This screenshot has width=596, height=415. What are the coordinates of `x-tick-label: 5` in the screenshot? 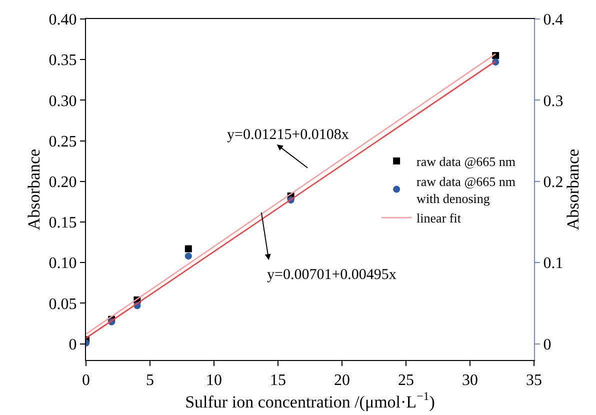 It's located at (150, 381).